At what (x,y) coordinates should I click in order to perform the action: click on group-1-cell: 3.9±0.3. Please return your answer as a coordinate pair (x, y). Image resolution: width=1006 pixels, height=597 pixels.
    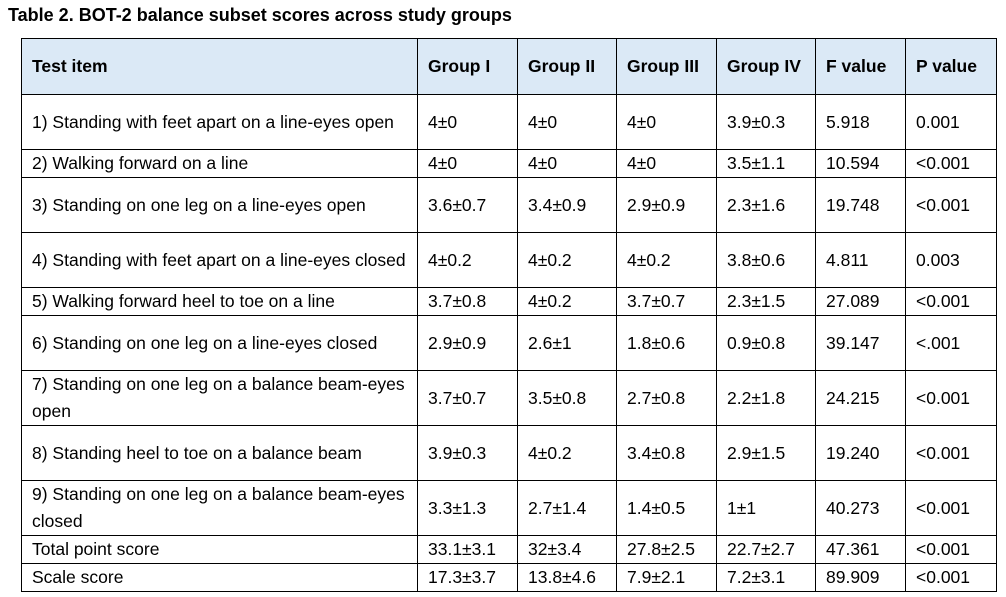
    Looking at the image, I should click on (467, 453).